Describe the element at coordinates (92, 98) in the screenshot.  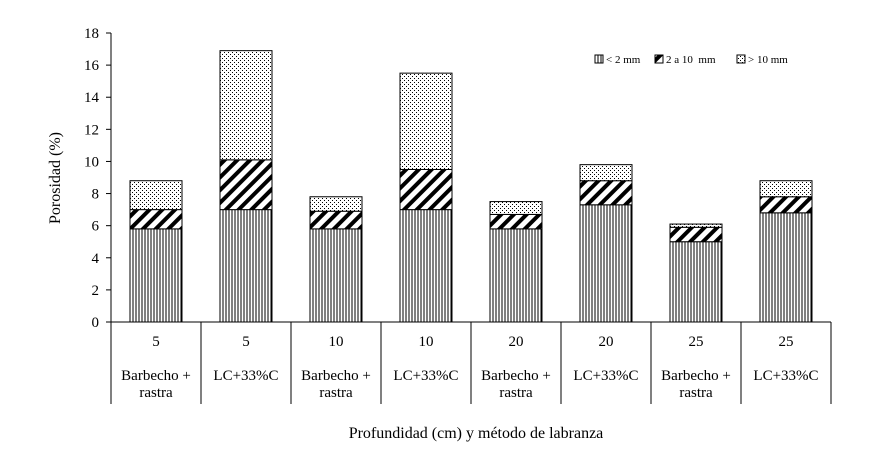
I see `y-tick-label: 14` at that location.